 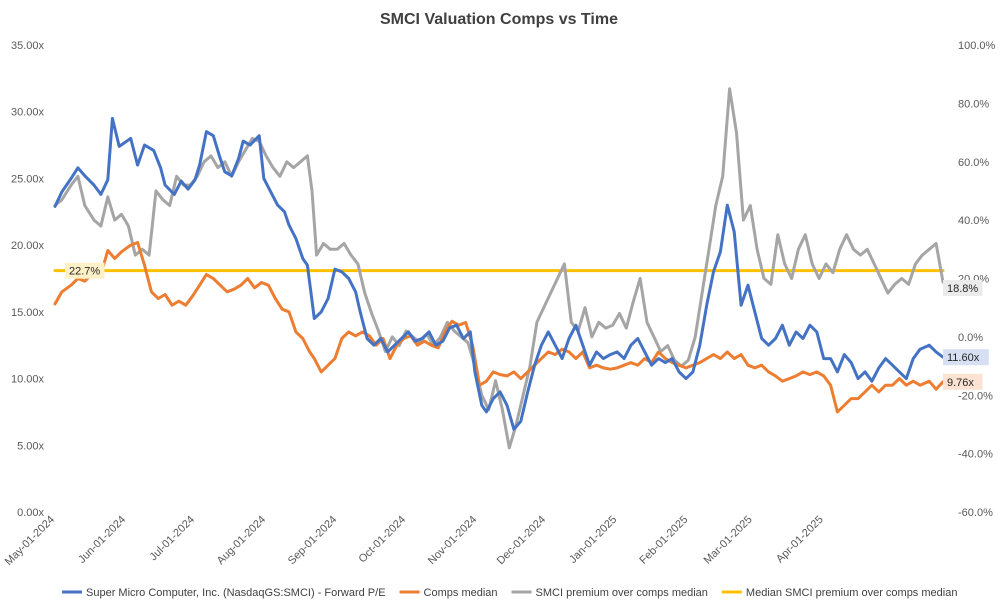 What do you see at coordinates (312, 540) in the screenshot?
I see `x-tick-label: Sep-01-2024` at bounding box center [312, 540].